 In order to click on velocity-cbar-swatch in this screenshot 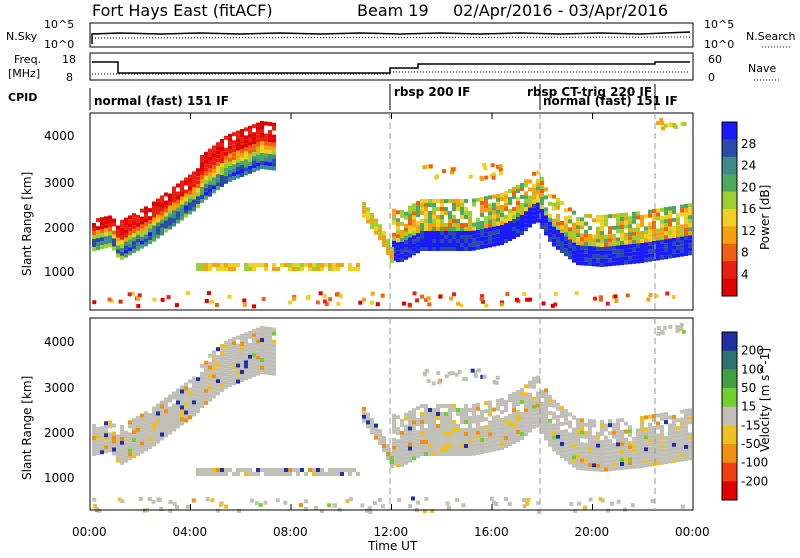, I will do `click(729, 454)`.